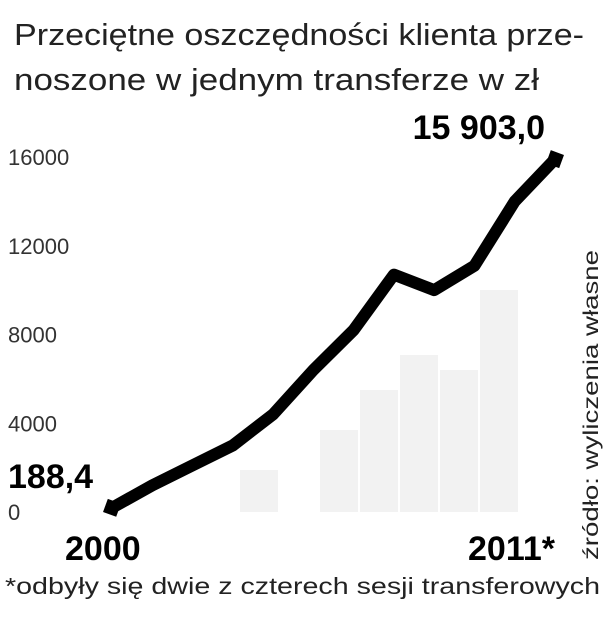 The height and width of the screenshot is (640, 608). What do you see at coordinates (103, 549) in the screenshot?
I see `x-tick-label: 2000` at bounding box center [103, 549].